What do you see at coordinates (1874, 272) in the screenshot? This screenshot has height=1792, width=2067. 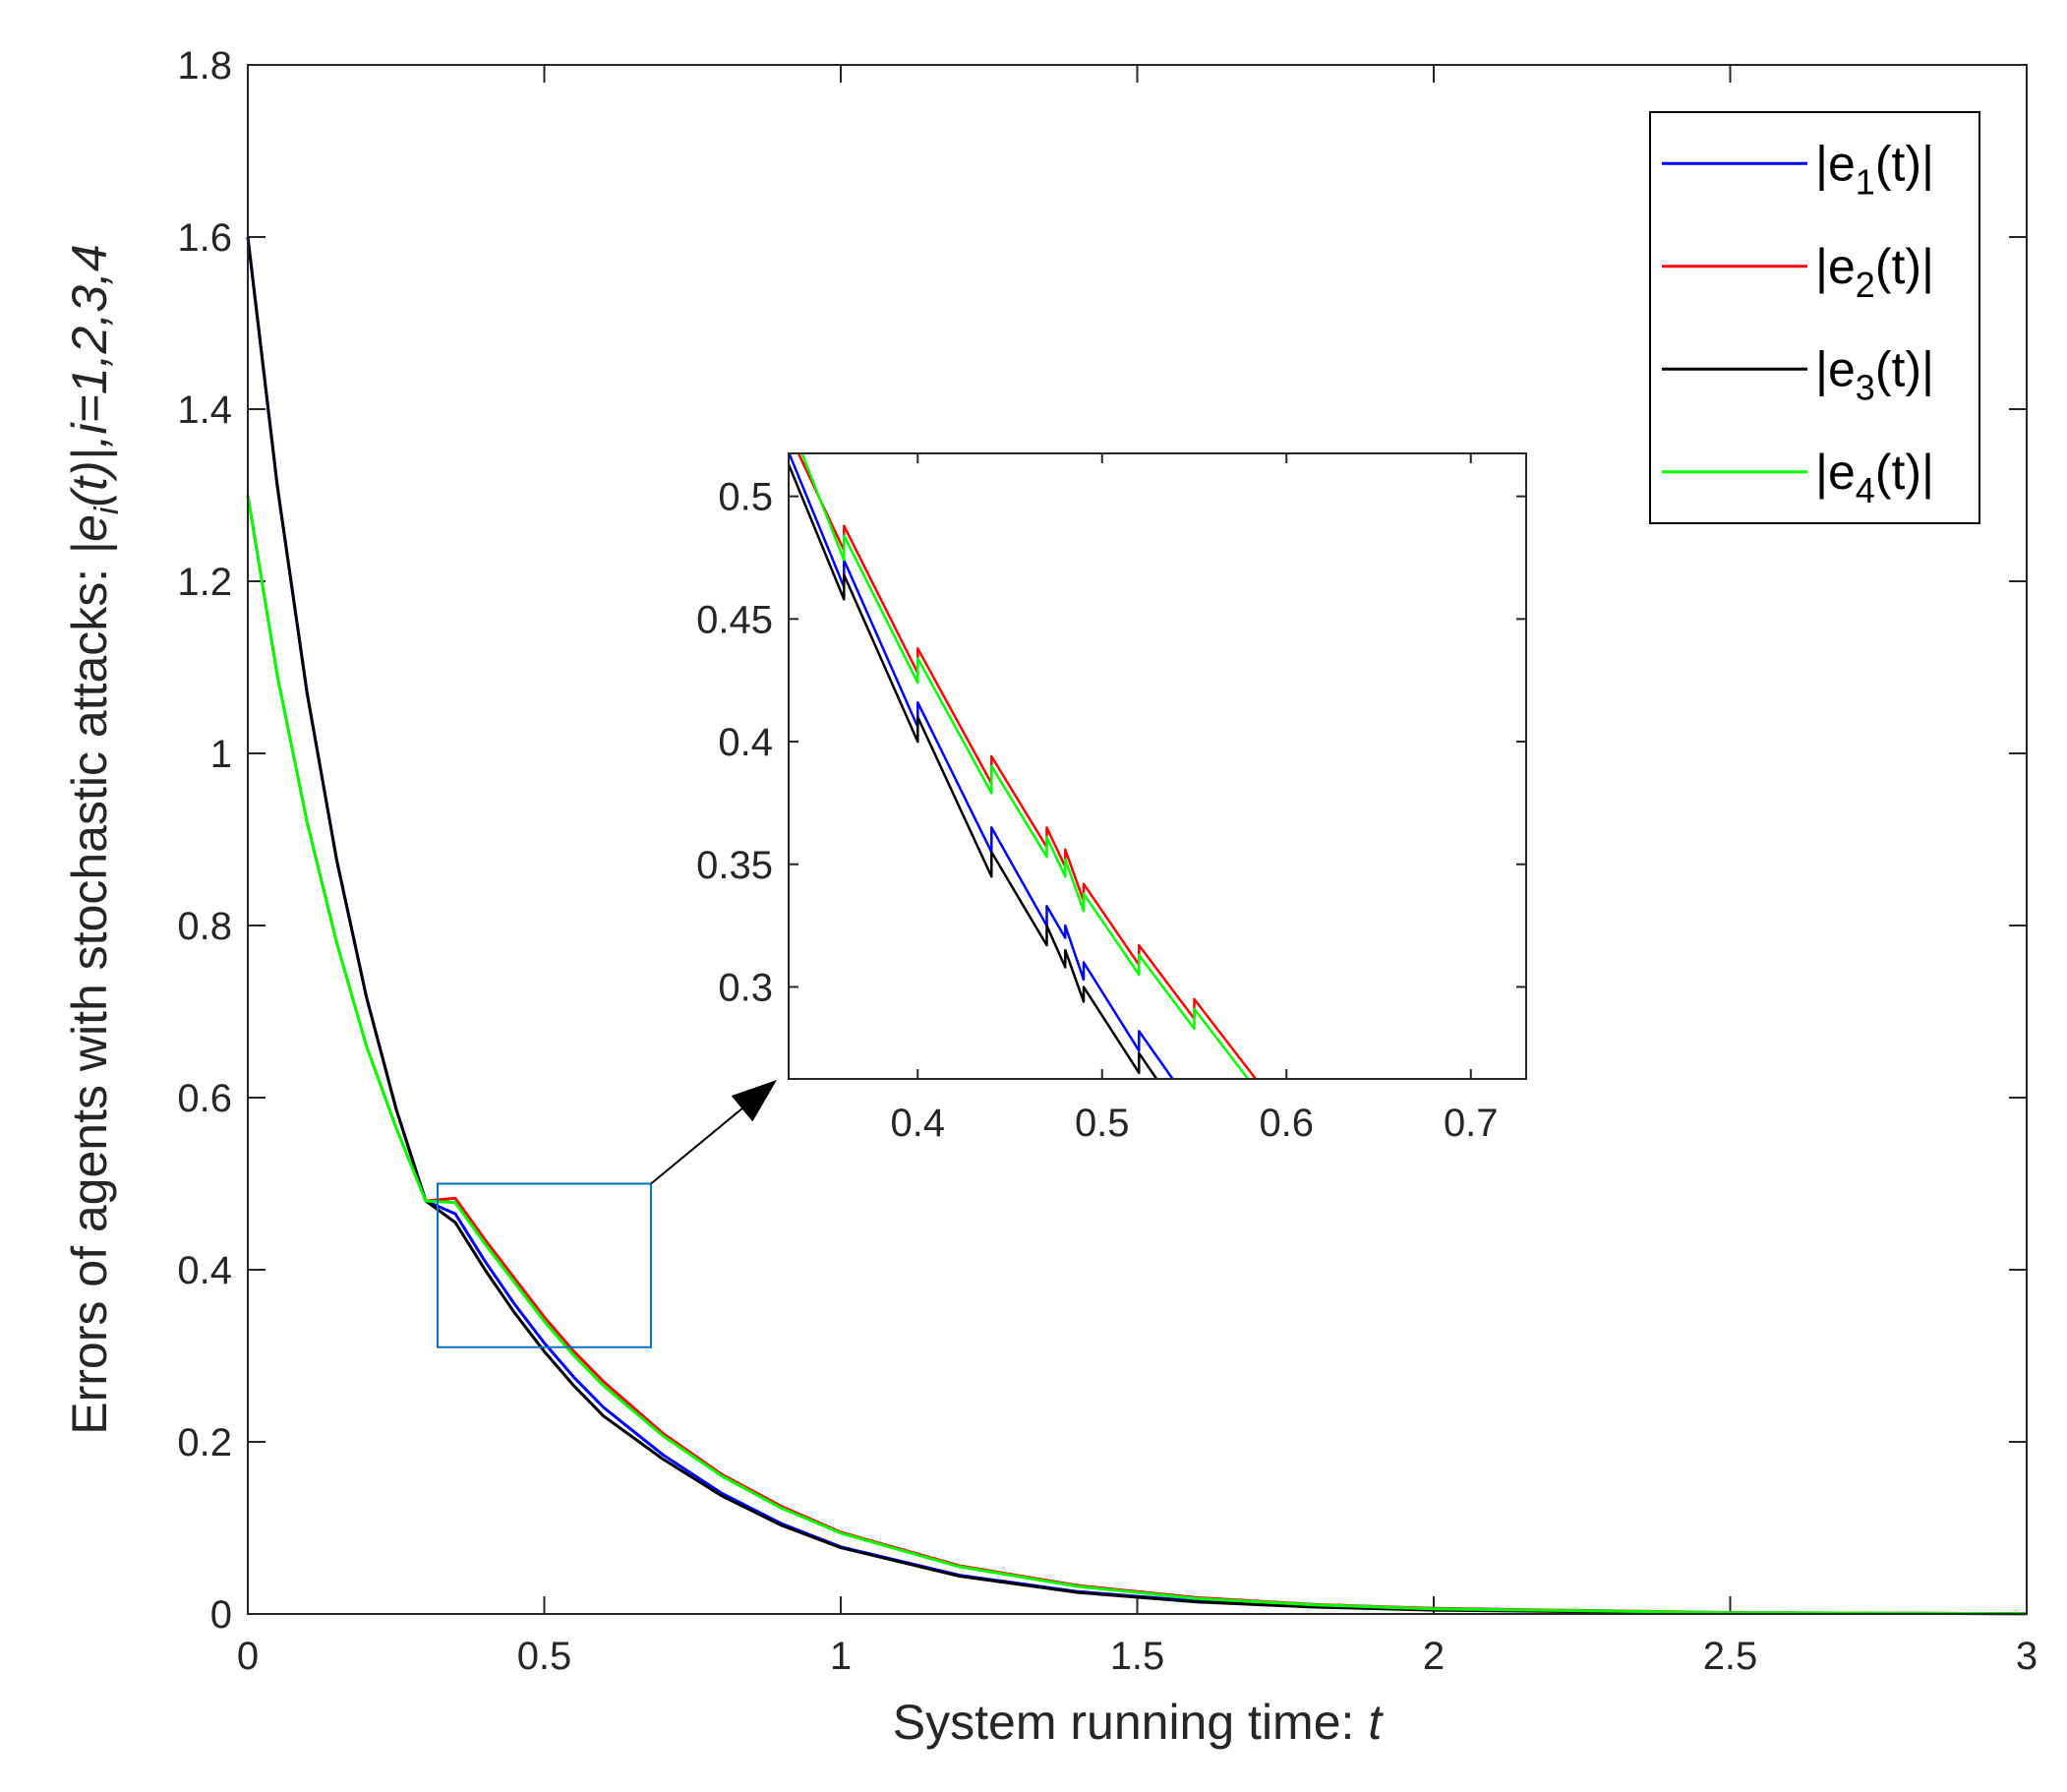 I see `legend-label: |e2(t)|` at bounding box center [1874, 272].